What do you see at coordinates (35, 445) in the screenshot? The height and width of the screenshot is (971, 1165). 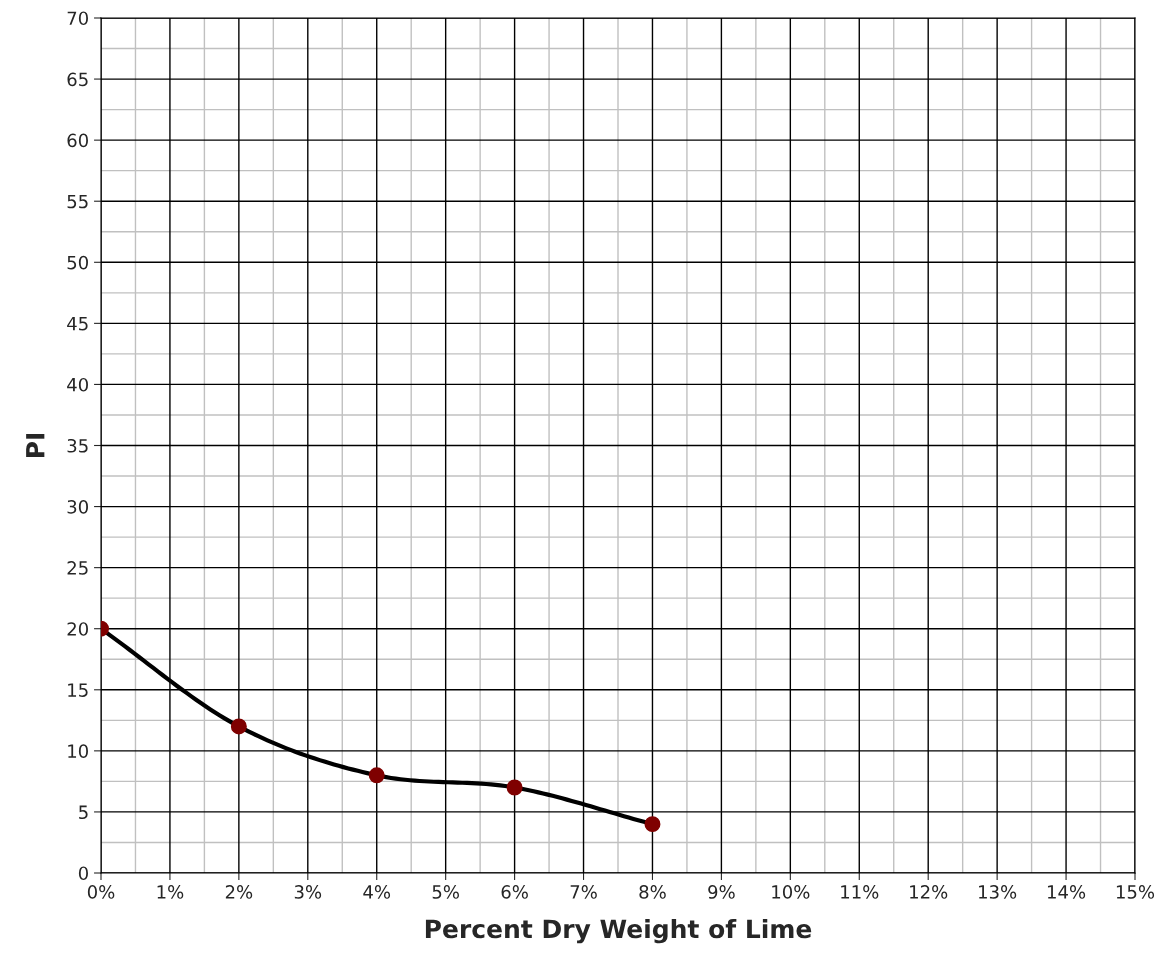 I see `y-axis-title: PI` at bounding box center [35, 445].